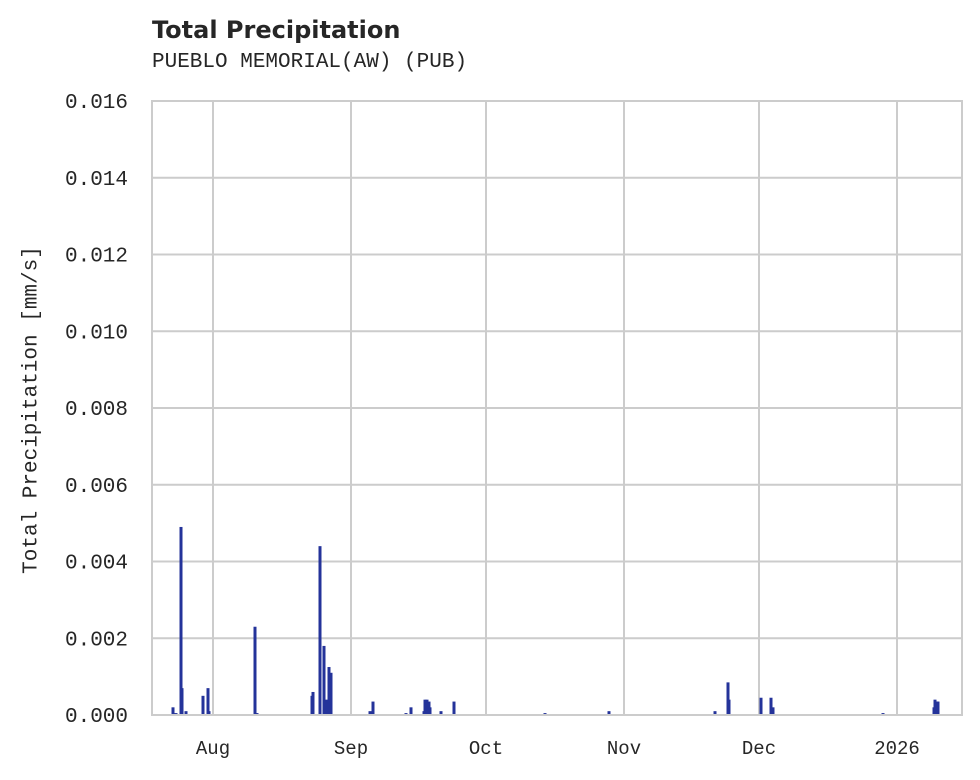 This screenshot has height=780, width=980. I want to click on y-tick-label: 0.002, so click(96, 640).